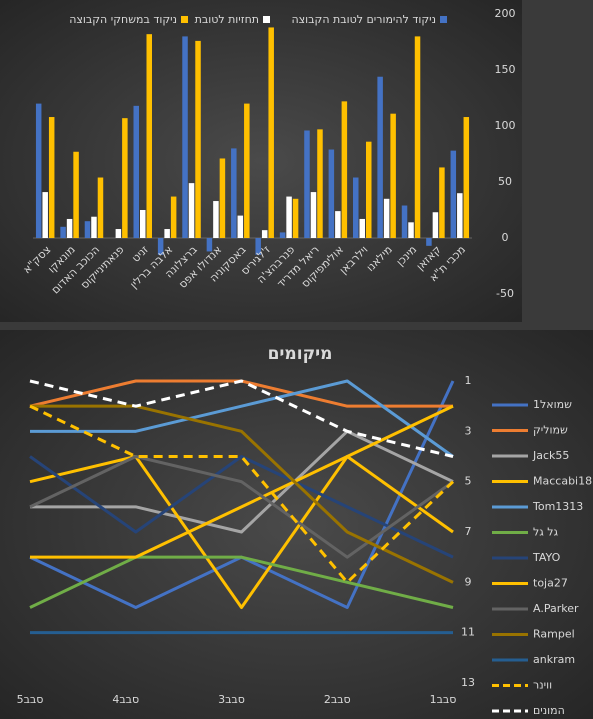 The width and height of the screenshot is (593, 719). I want to click on chart-title: מיקומים, so click(300, 354).